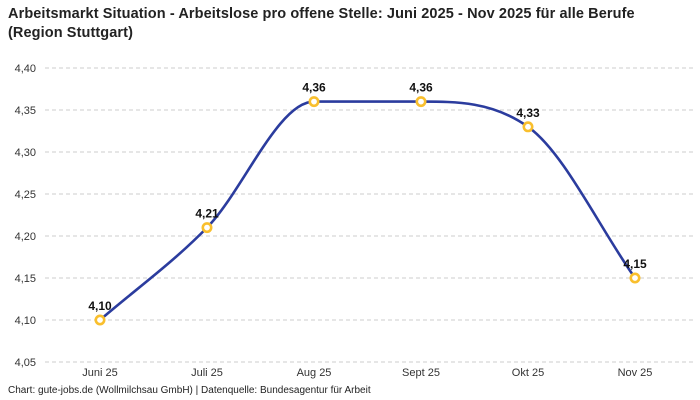 The width and height of the screenshot is (700, 400). What do you see at coordinates (635, 373) in the screenshot?
I see `x-tick-label: Nov 25` at bounding box center [635, 373].